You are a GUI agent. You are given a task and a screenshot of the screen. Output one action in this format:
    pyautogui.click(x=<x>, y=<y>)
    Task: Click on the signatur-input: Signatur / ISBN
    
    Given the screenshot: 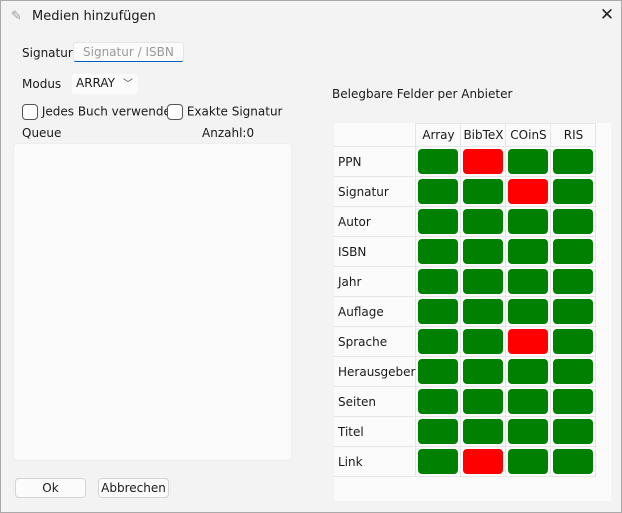 What is the action you would take?
    pyautogui.click(x=128, y=52)
    